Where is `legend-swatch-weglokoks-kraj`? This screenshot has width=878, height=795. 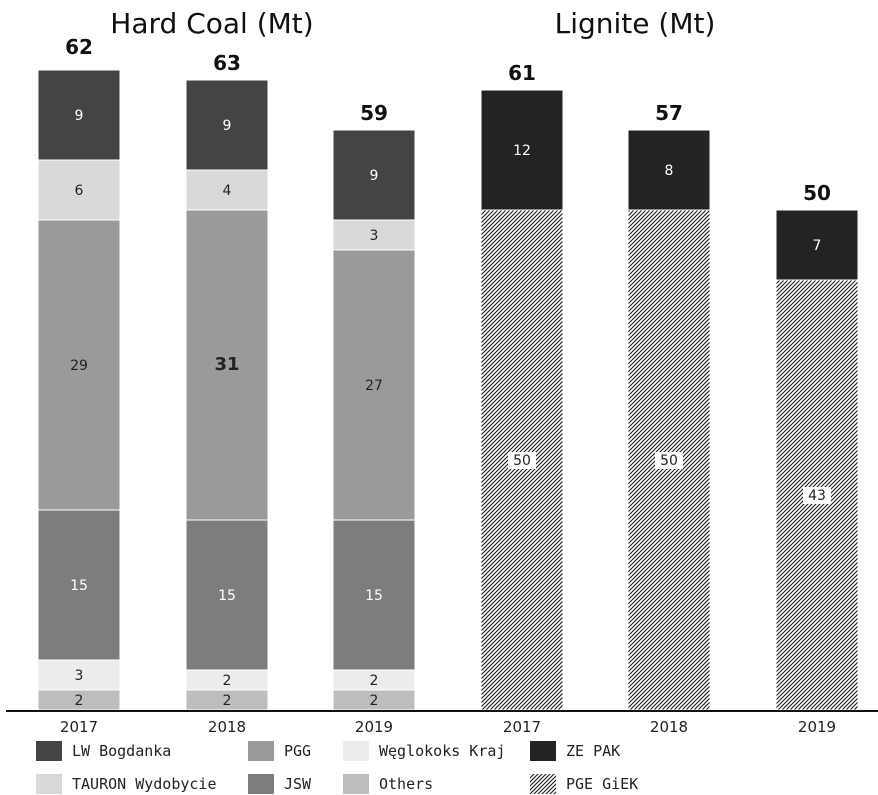
legend-swatch-weglokoks-kraj is located at coordinates (356, 751).